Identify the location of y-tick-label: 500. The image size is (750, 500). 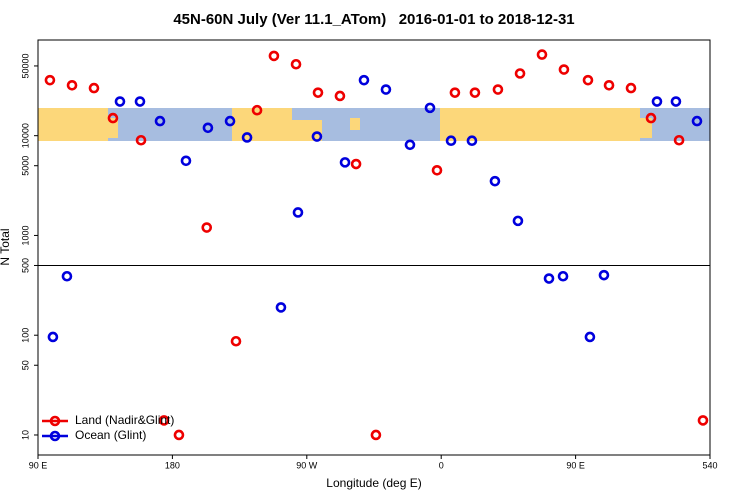
(25, 265).